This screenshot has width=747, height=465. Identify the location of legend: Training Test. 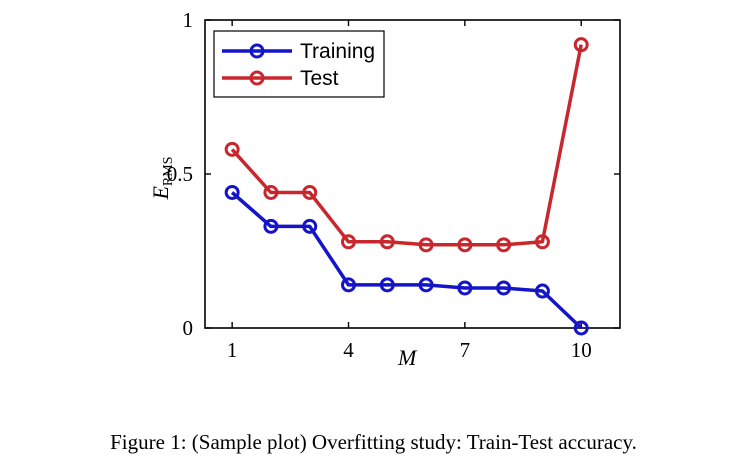
(299, 64).